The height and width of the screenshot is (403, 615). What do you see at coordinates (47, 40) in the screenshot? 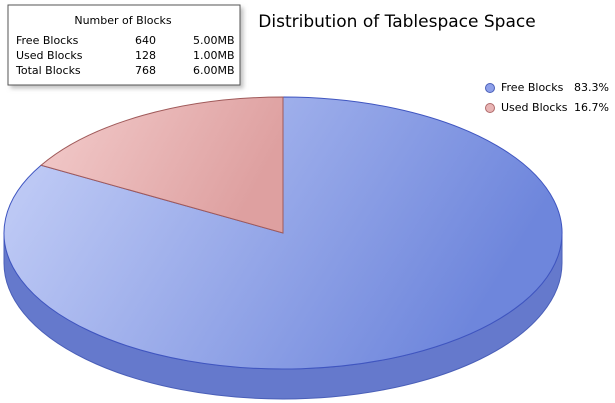
I see `table-cell: Free Blocks` at bounding box center [47, 40].